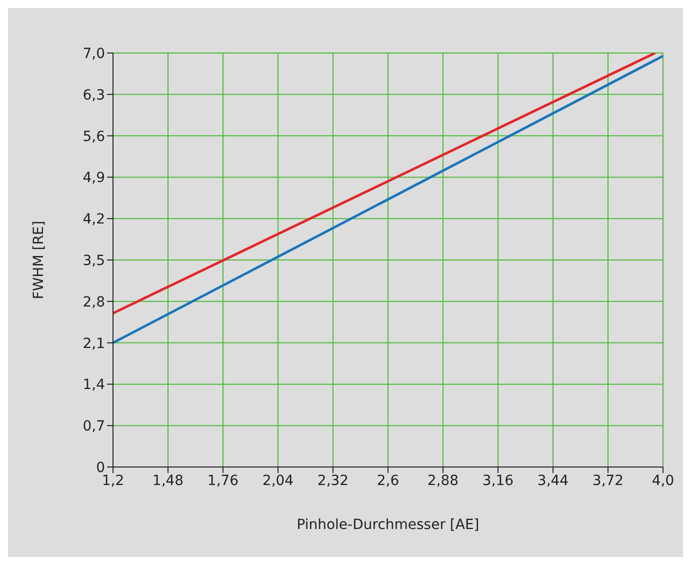 This screenshot has width=691, height=565. I want to click on x-tick-label: 3,72, so click(608, 480).